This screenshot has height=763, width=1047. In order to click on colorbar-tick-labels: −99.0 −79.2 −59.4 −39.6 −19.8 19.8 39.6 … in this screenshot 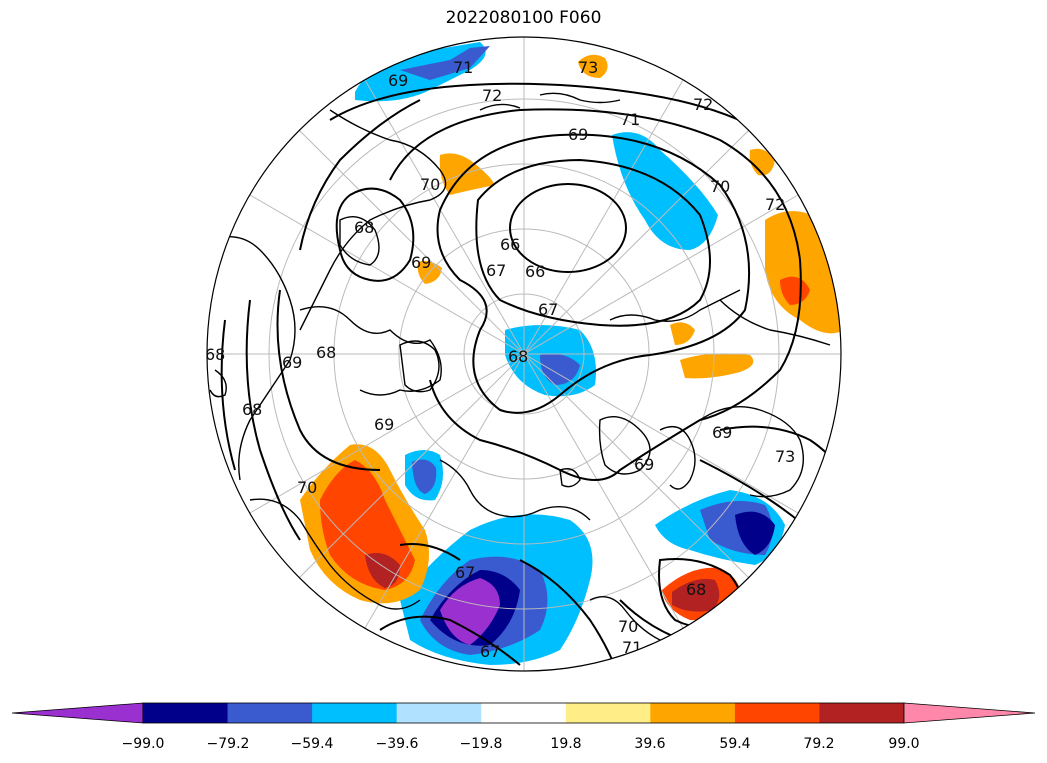, I will do `click(521, 744)`.